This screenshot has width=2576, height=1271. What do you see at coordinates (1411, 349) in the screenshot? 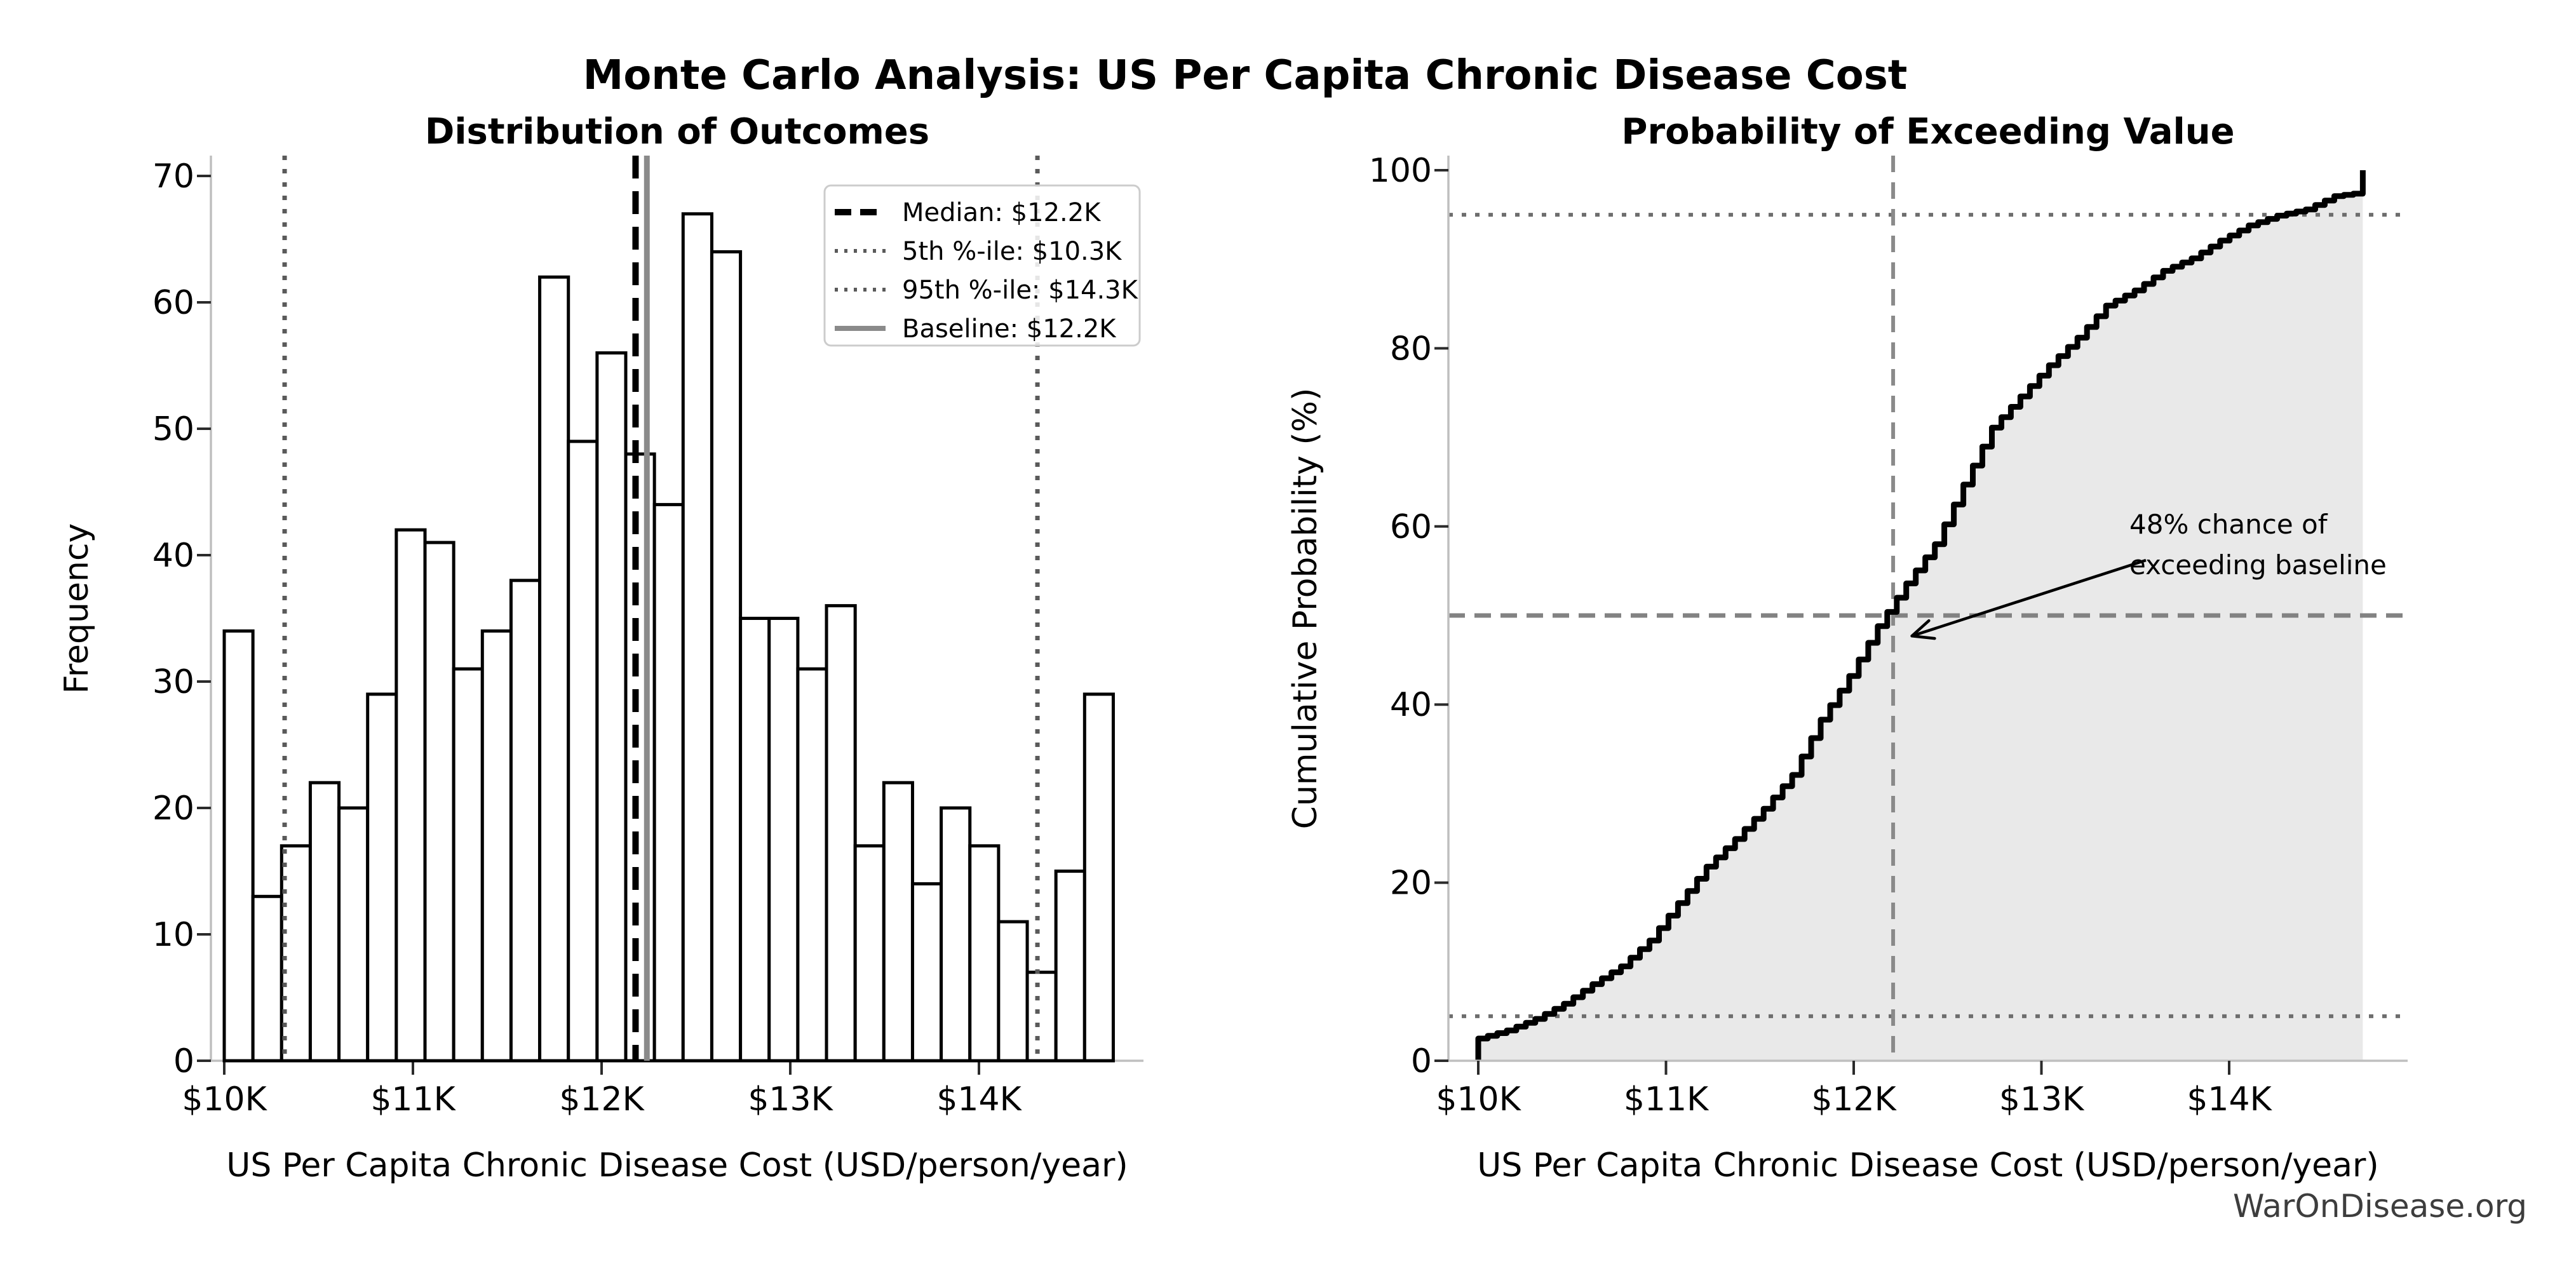
I see `y-tick-label: 80` at bounding box center [1411, 349].